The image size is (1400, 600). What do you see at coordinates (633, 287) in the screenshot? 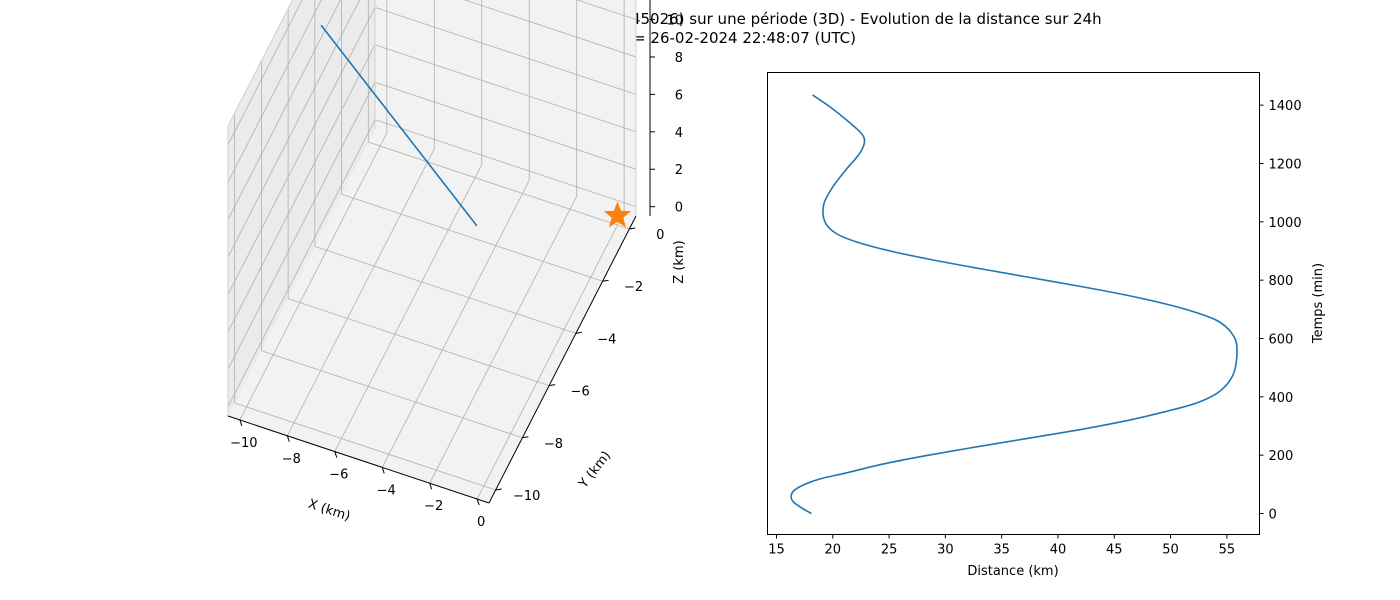
I see `y-tick-label: −2` at bounding box center [633, 287].